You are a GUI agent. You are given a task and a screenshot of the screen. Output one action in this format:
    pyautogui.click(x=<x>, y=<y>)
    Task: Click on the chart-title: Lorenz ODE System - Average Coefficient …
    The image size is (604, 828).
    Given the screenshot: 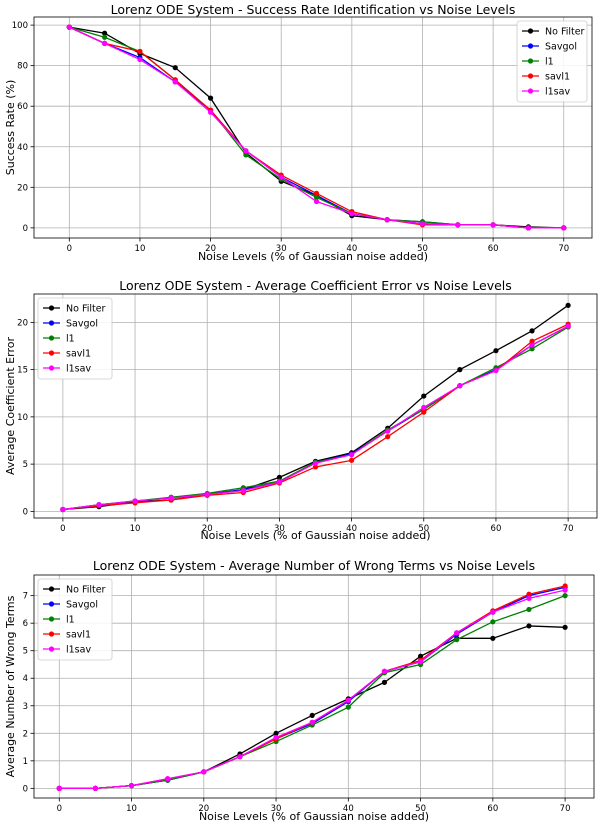 What is the action you would take?
    pyautogui.click(x=315, y=285)
    